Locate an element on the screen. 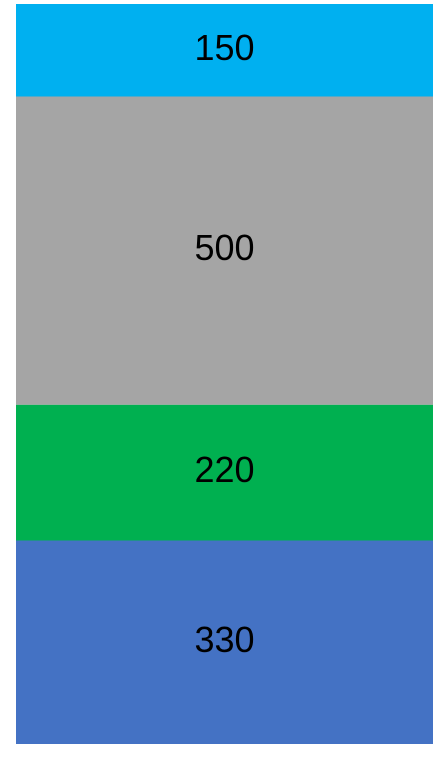 This screenshot has width=433, height=772. segment-label: 500 is located at coordinates (224, 247).